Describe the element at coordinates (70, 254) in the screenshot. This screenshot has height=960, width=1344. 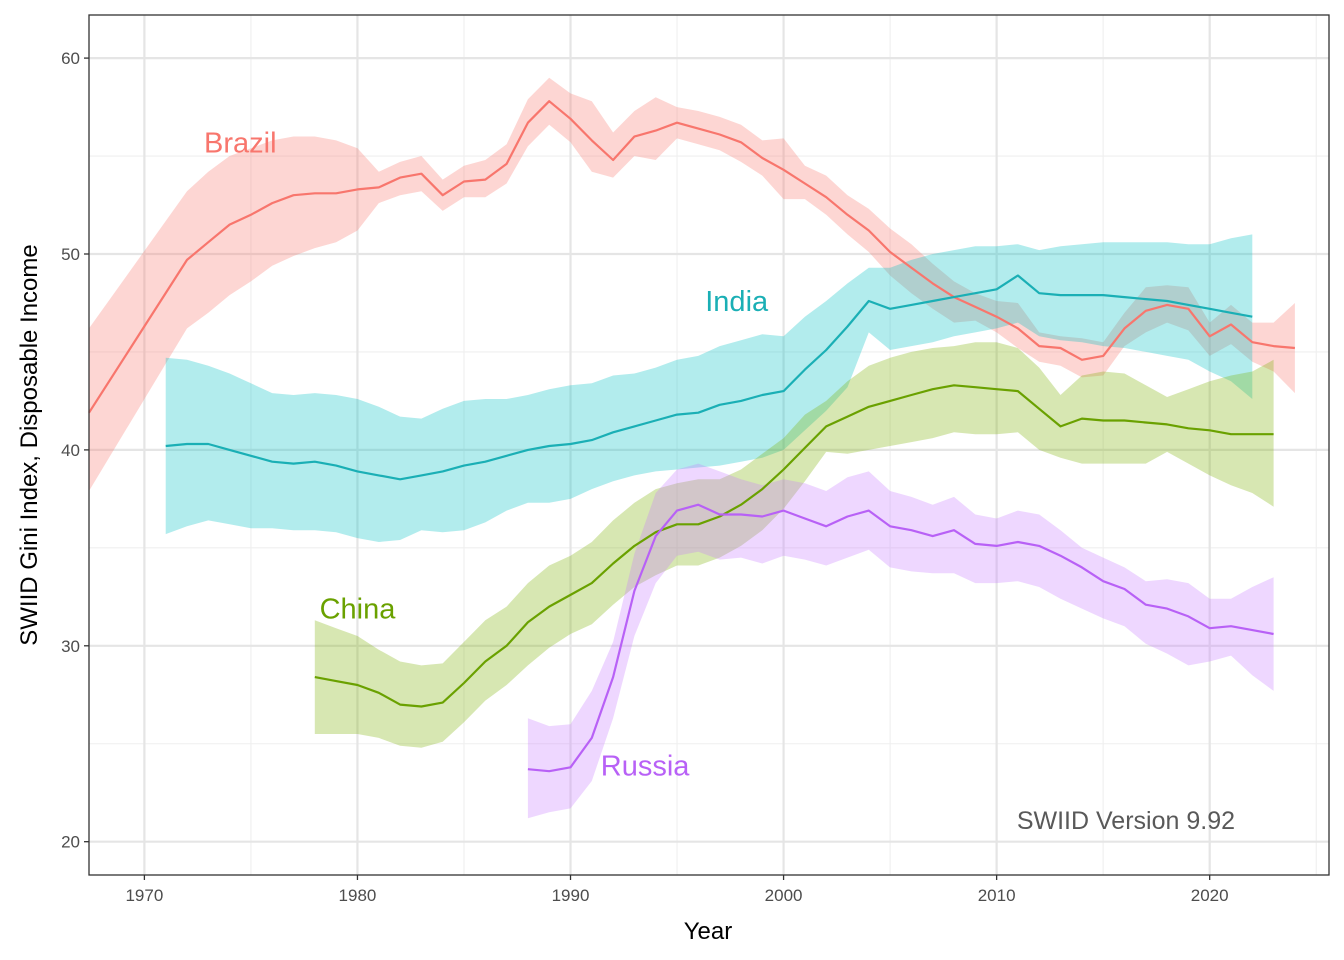
I see `y-tick-label: 50` at that location.